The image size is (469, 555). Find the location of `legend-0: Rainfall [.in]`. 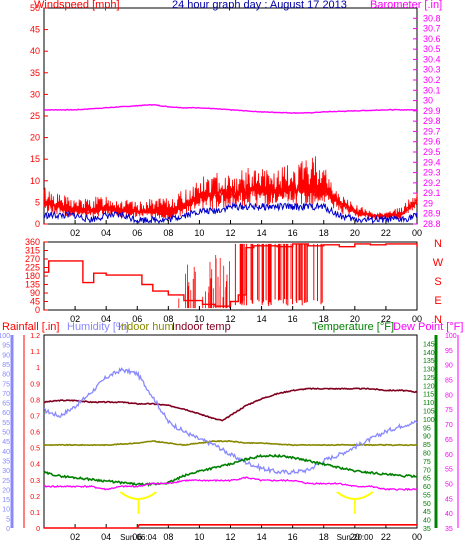

legend-0: Rainfall [.in] is located at coordinates (30, 327).